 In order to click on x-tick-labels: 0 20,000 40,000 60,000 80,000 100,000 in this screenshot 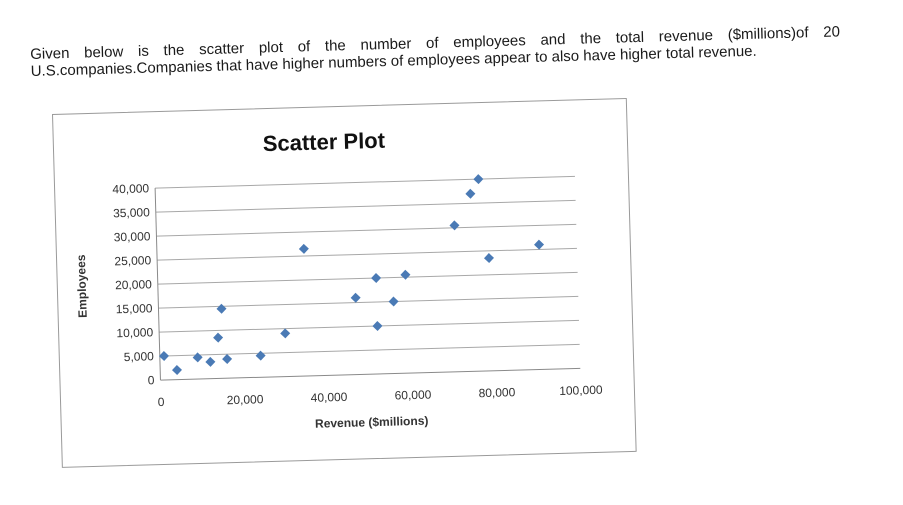, I will do `click(381, 396)`.